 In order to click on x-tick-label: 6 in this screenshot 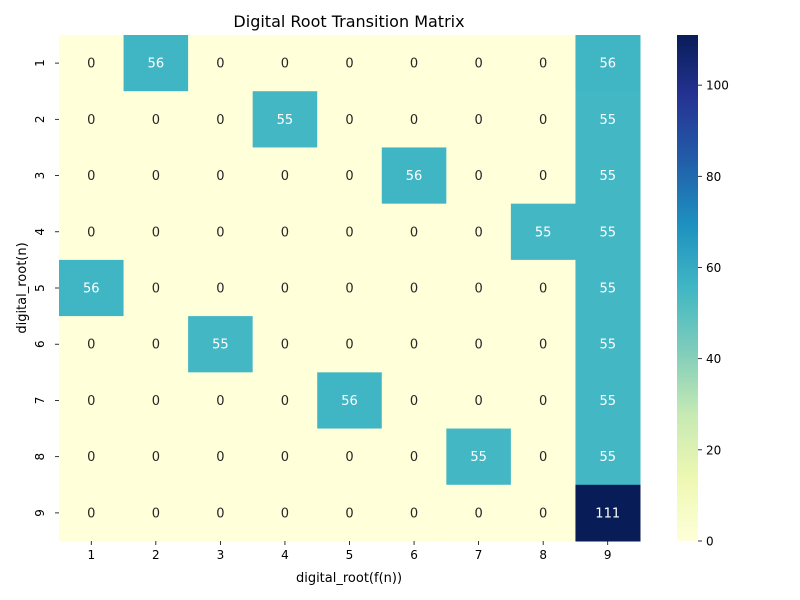, I will do `click(414, 555)`.